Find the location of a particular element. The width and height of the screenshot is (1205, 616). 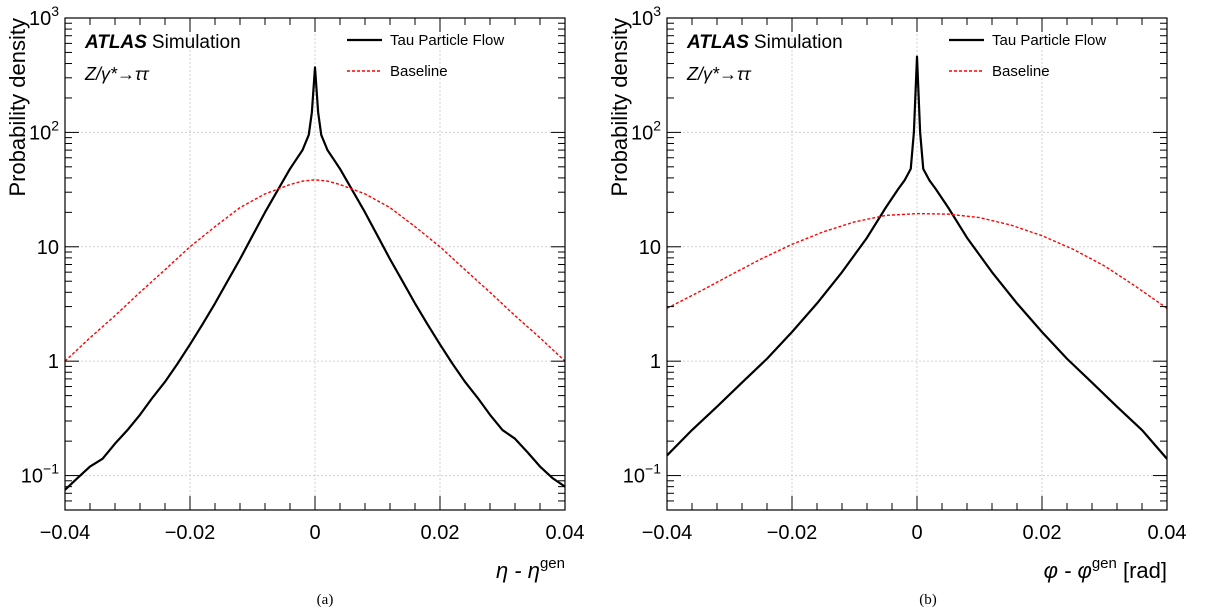

x-axis-label: φ - φgen [rad] is located at coordinates (1105, 569).